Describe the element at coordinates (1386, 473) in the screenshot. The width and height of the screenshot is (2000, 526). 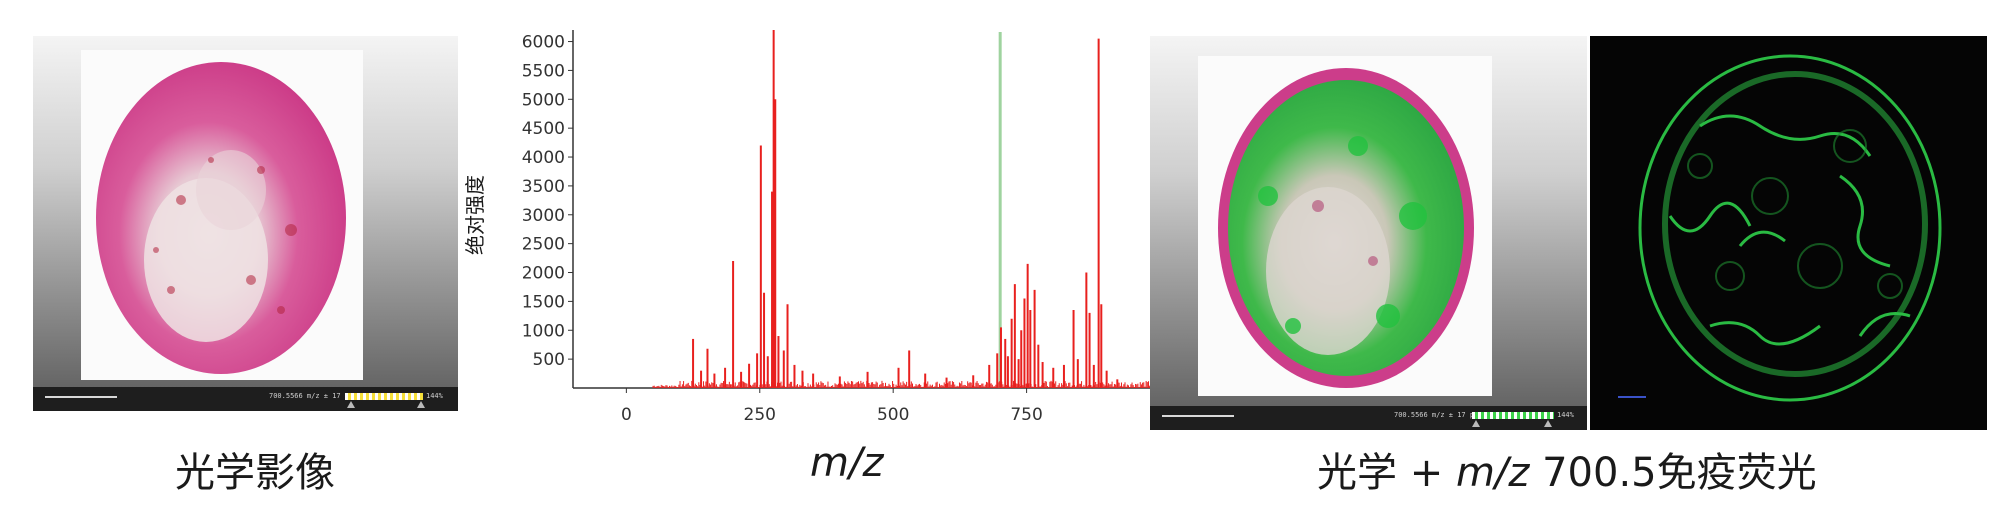
I see `overlay-caption-prefix: 光学 +` at that location.